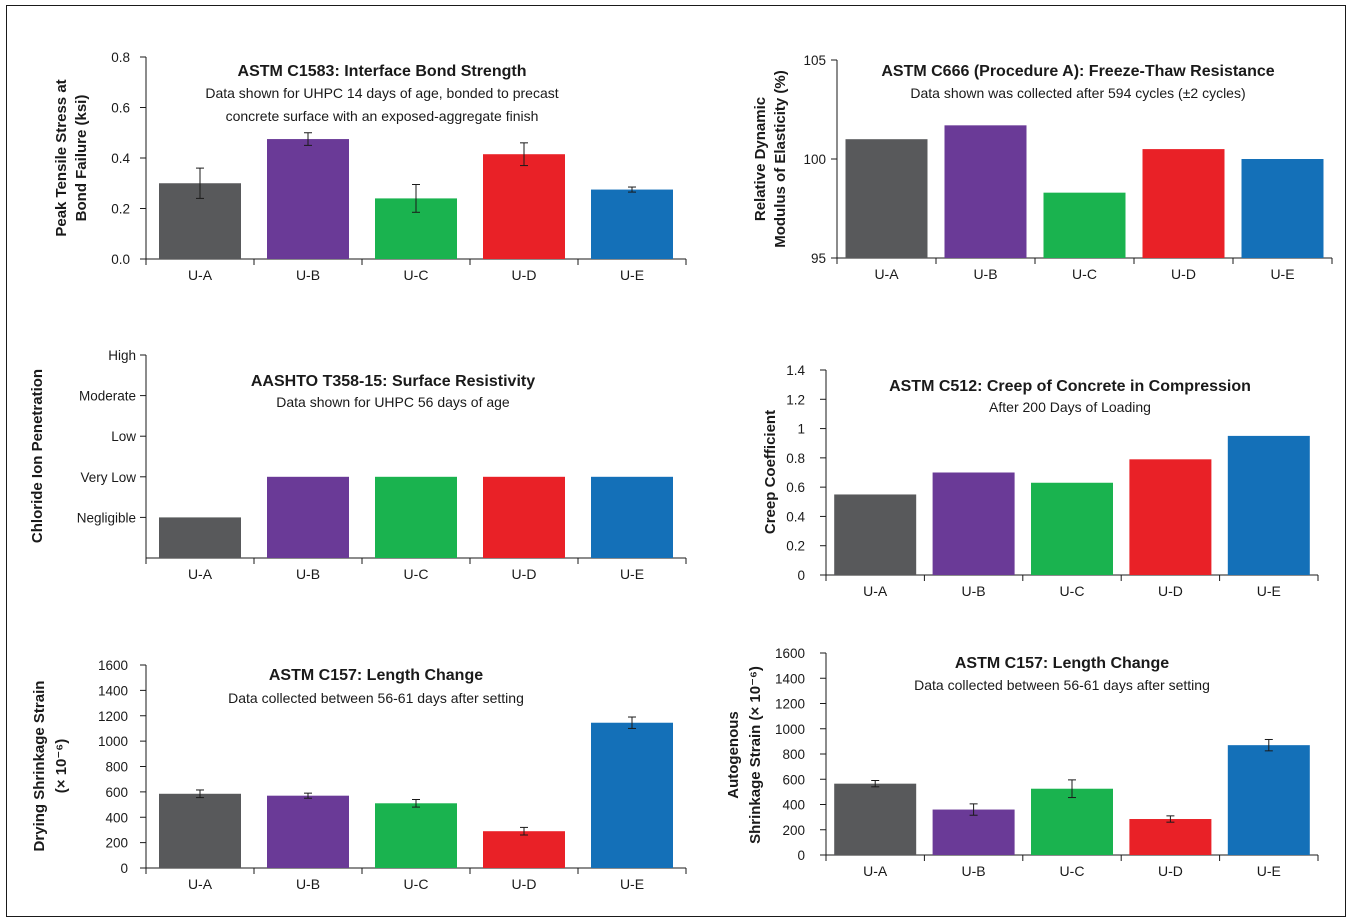 The image size is (1354, 924). I want to click on drying-y-tick-label: 1200, so click(113, 716).